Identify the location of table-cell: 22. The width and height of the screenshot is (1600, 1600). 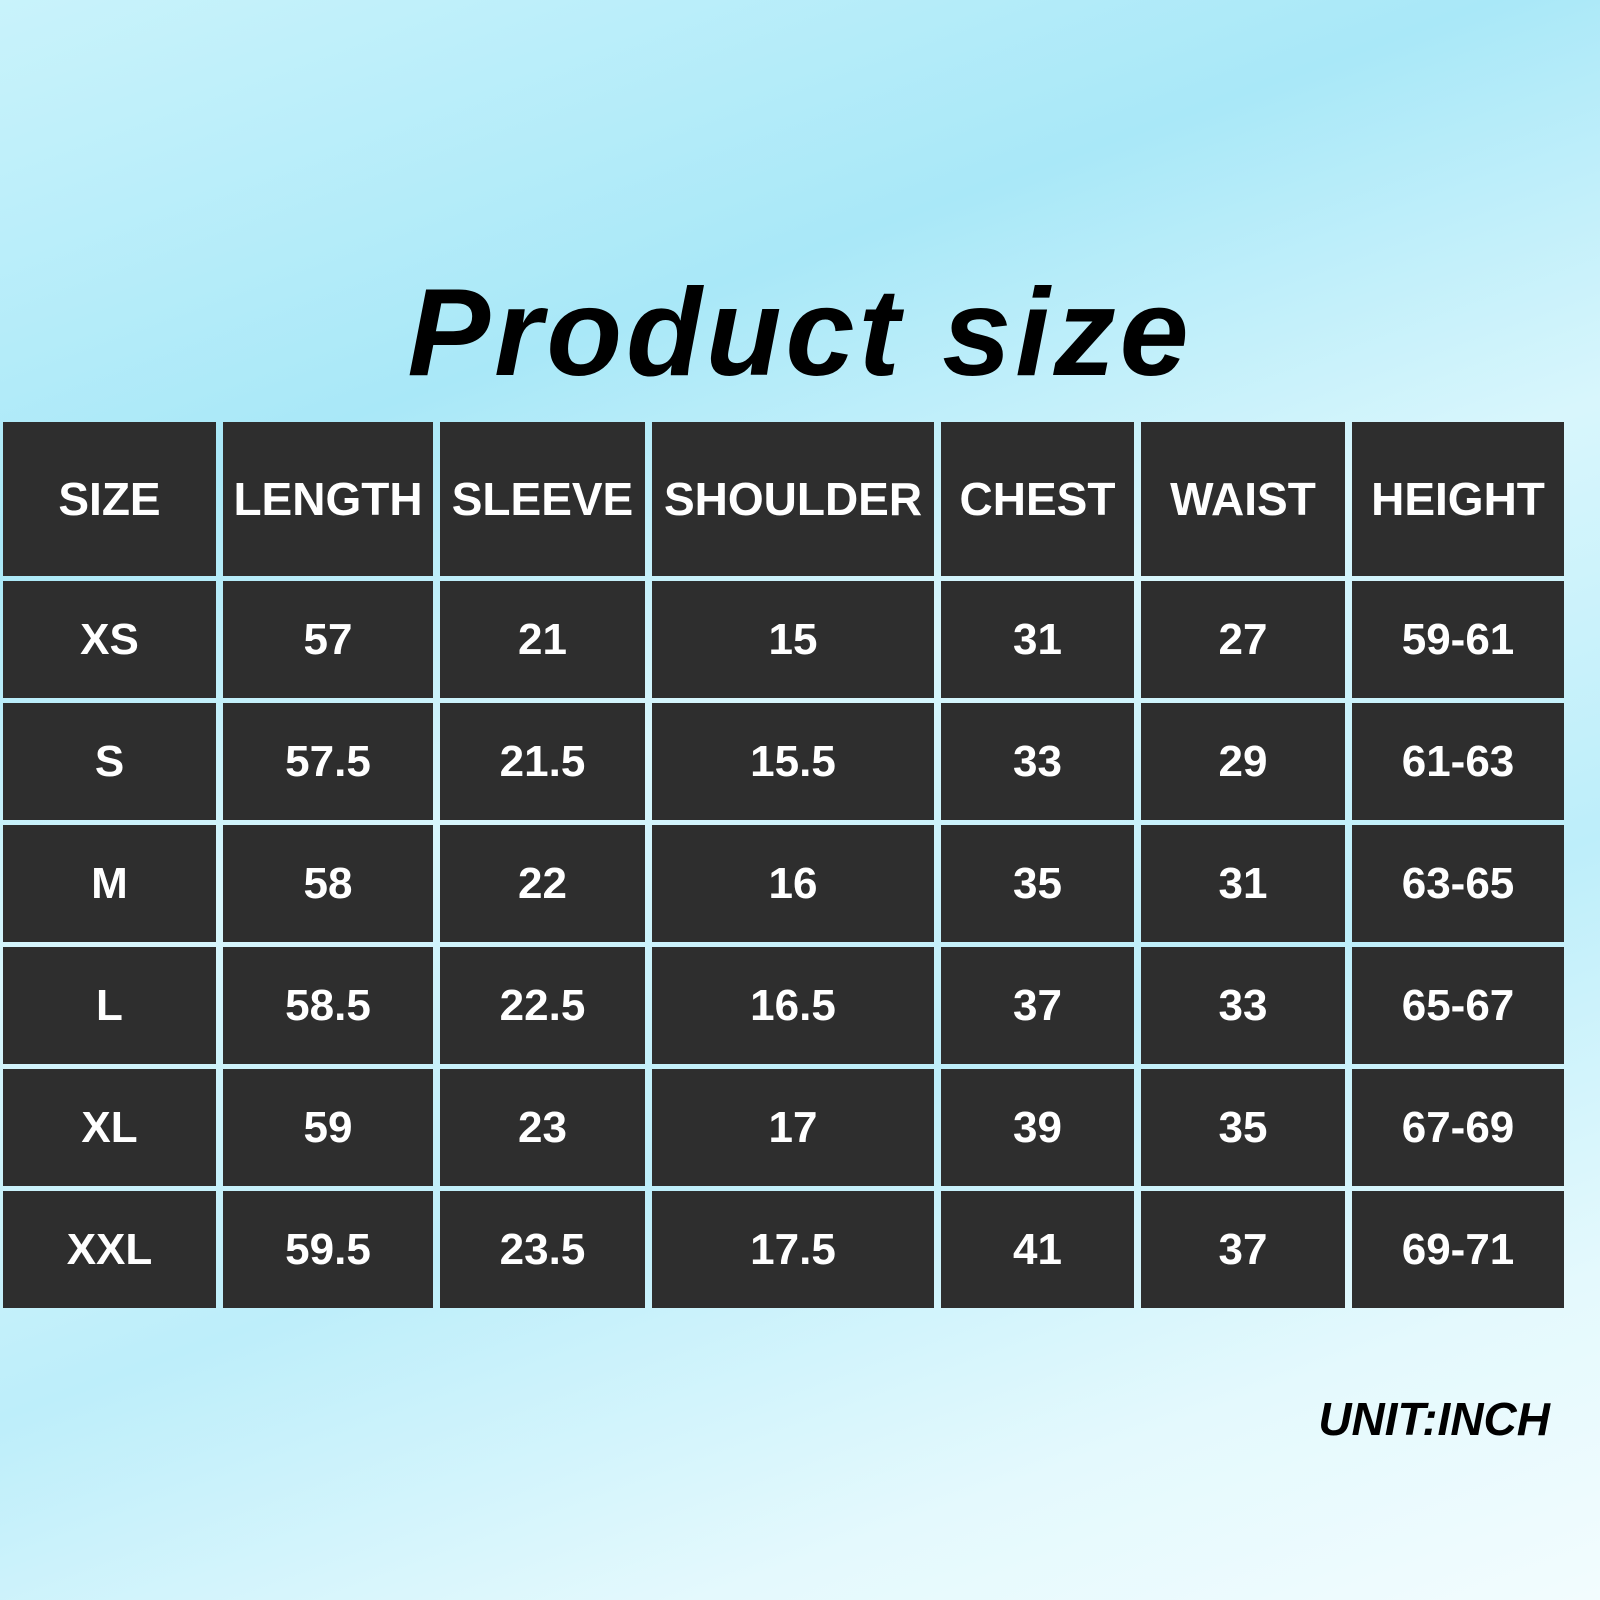
(542, 883).